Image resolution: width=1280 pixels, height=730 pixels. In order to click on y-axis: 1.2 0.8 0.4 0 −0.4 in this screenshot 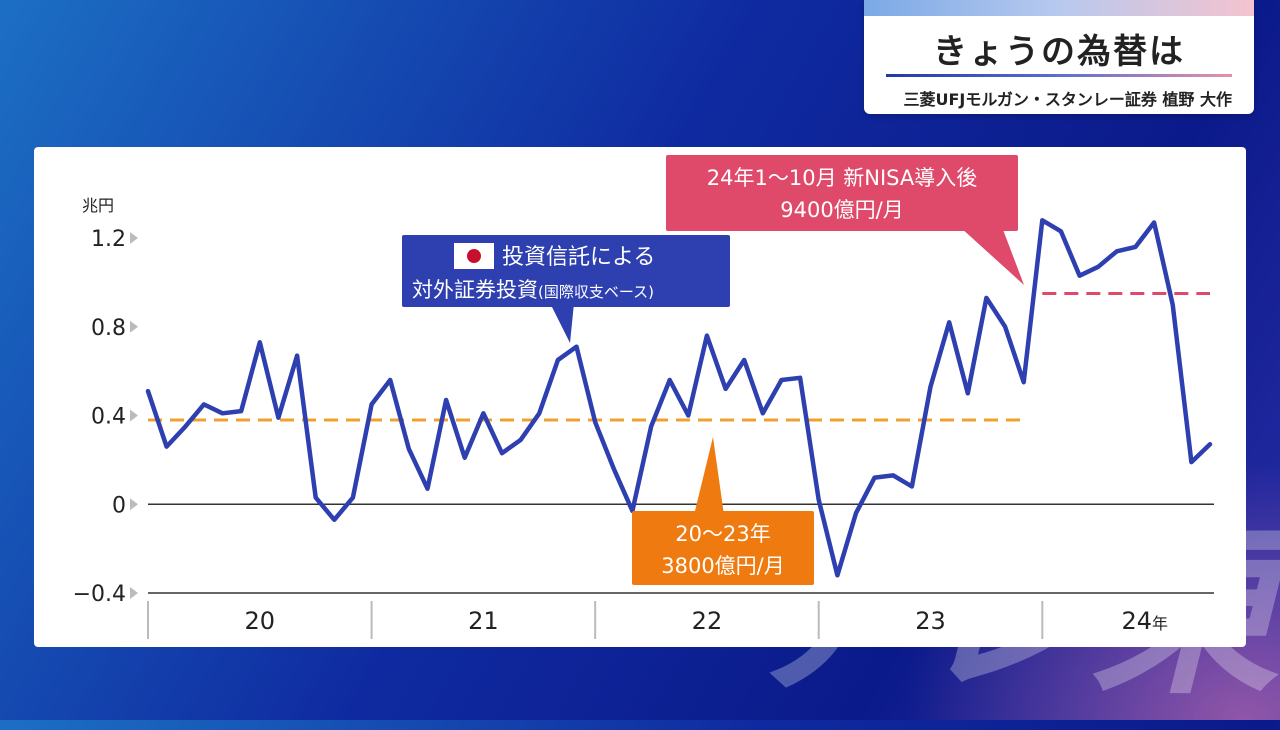, I will do `click(105, 417)`.